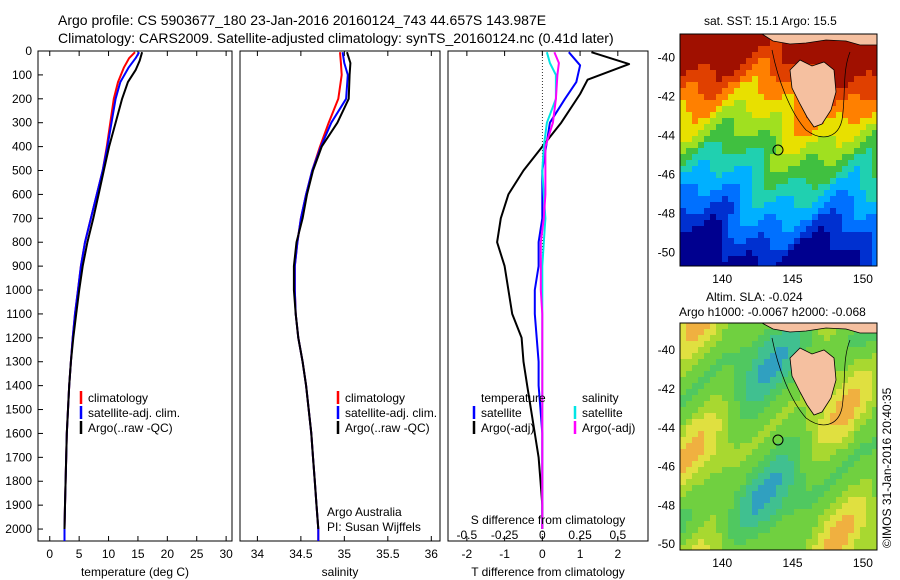  I want to click on x-tick-label: 1, so click(580, 554).